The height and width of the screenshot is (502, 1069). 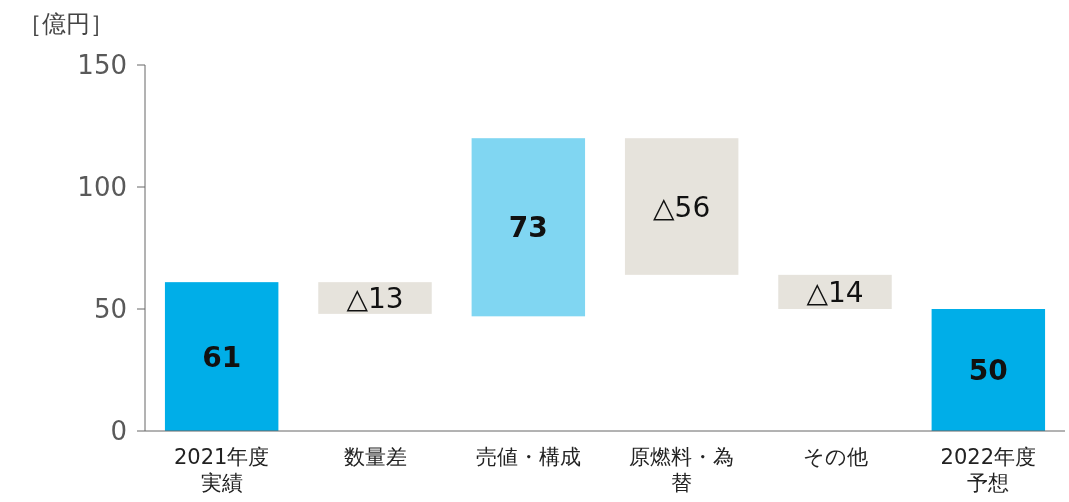 I want to click on y-tick-label: 50, so click(x=110, y=309).